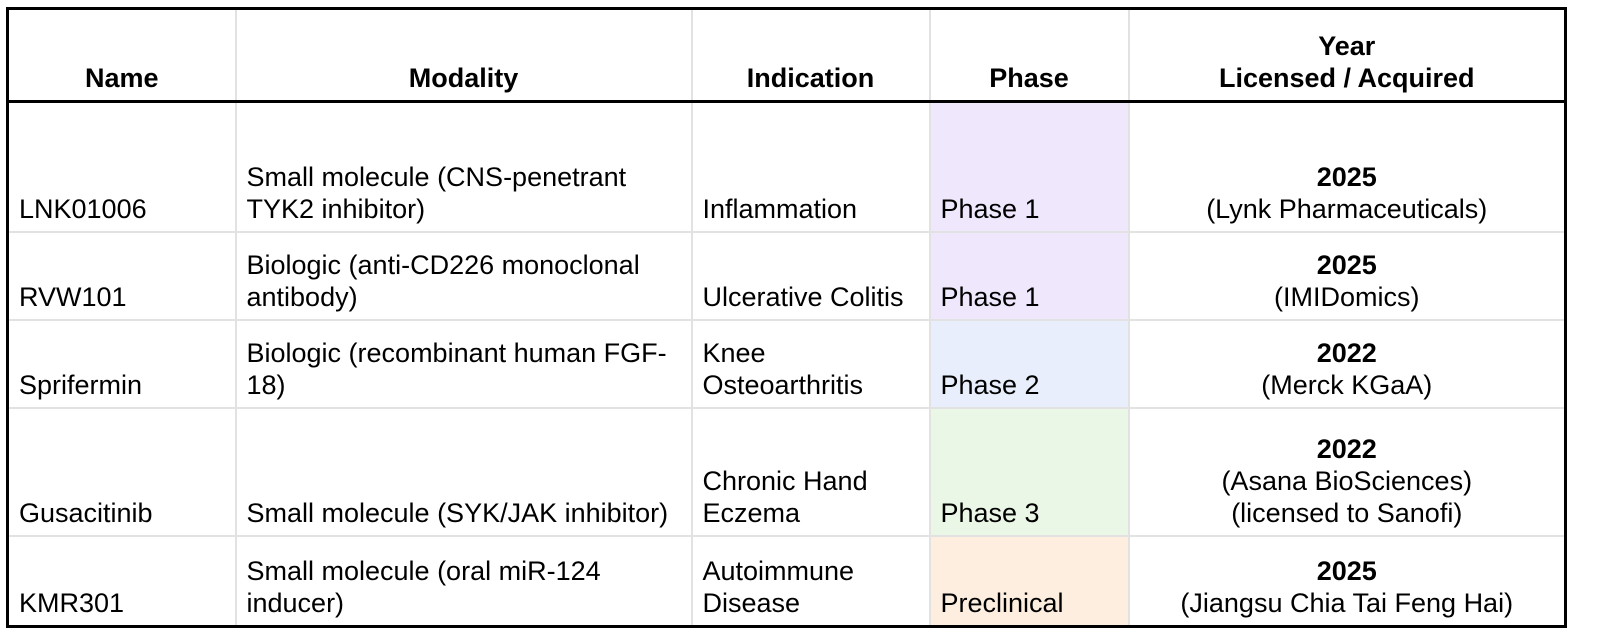 This screenshot has height=643, width=1600. I want to click on cell-year: 2022 (Merck KGaA), so click(1347, 364).